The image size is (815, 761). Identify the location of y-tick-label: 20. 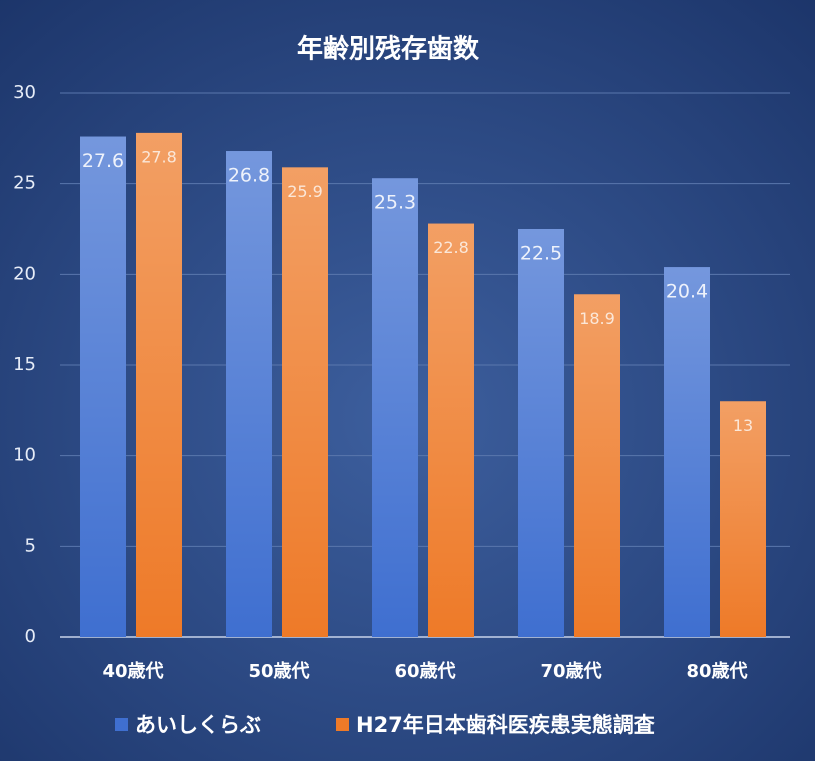
(24, 273).